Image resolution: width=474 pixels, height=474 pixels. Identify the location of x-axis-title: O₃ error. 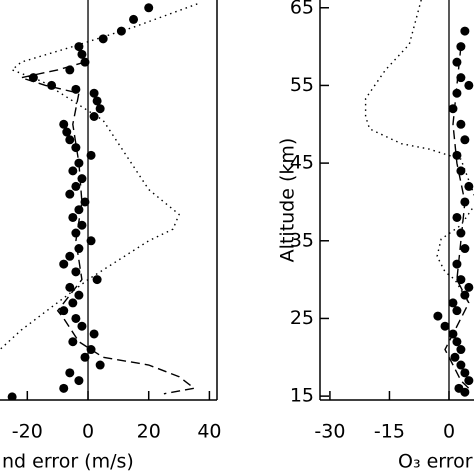
(435, 462).